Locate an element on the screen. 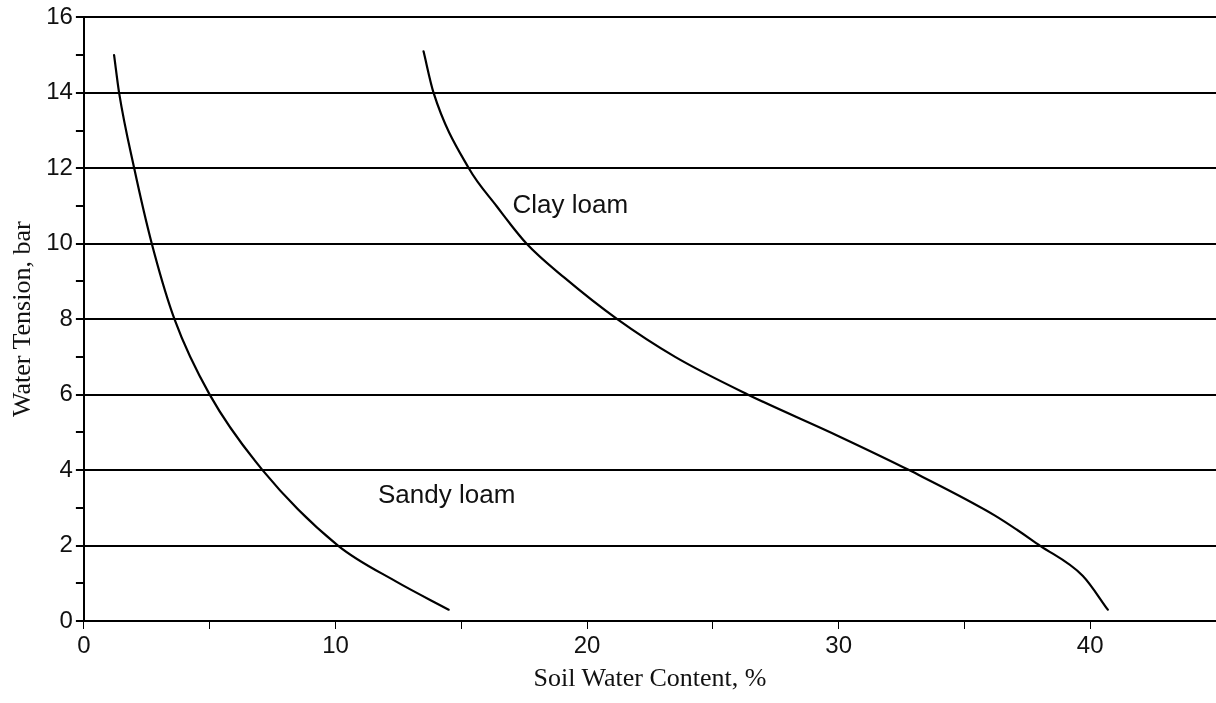 The height and width of the screenshot is (703, 1216). y-tick-label: 2 is located at coordinates (66, 544).